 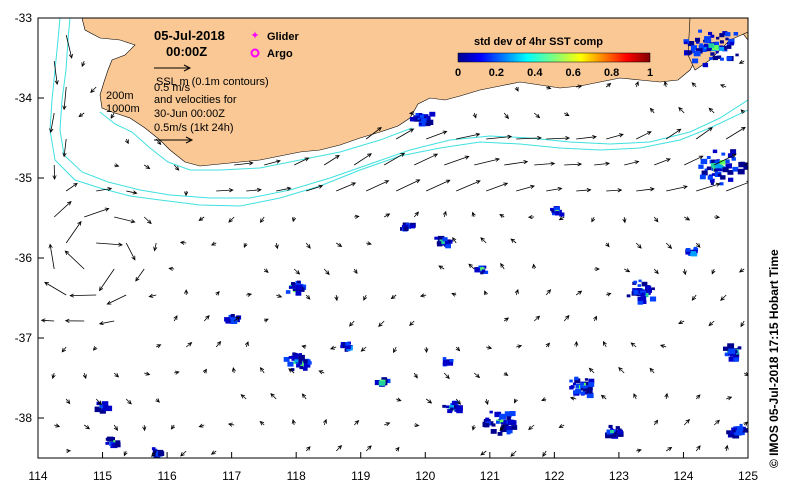 I want to click on map-date: 05-Jul-2018, so click(x=189, y=35).